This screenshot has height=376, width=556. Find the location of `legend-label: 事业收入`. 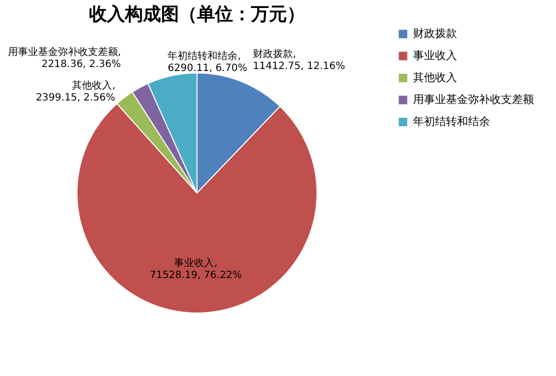

legend-label: 事业收入 is located at coordinates (435, 55).